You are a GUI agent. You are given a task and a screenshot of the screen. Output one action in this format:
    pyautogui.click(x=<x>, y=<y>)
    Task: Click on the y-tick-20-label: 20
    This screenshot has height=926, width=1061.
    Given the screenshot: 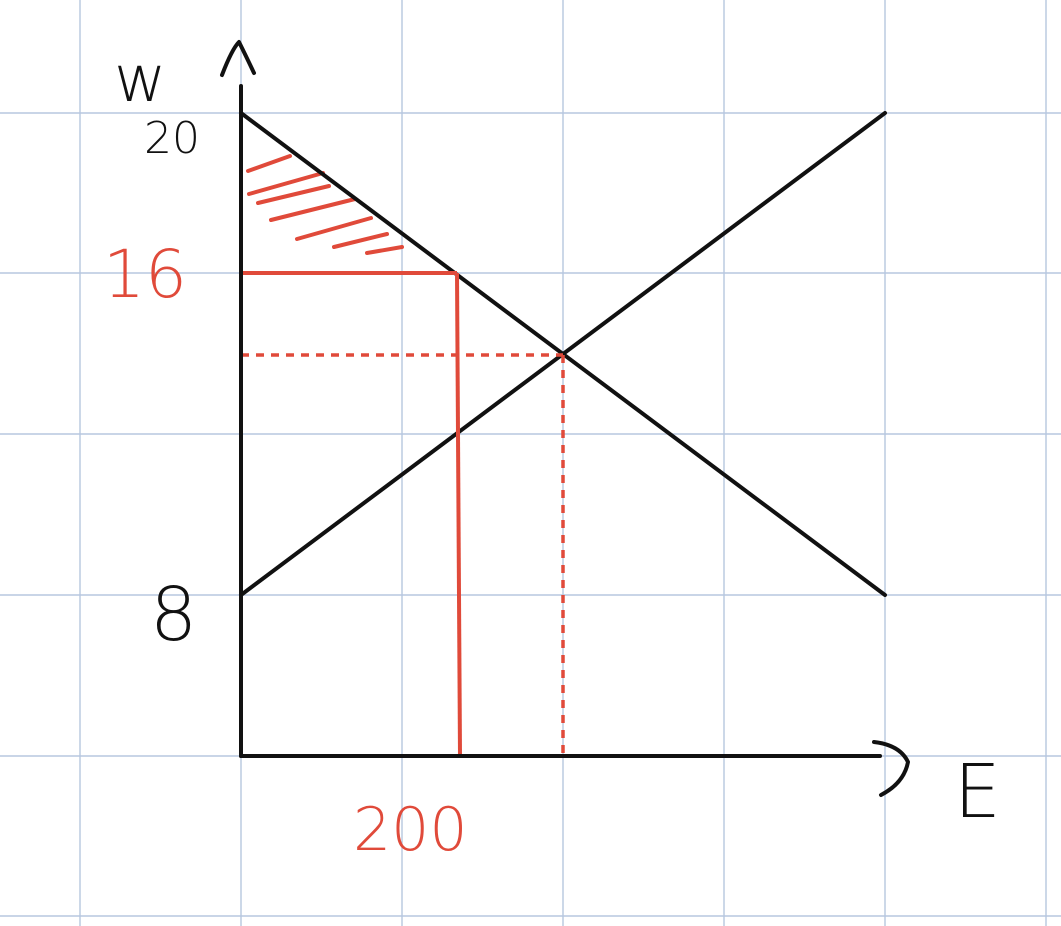 What is the action you would take?
    pyautogui.click(x=172, y=138)
    